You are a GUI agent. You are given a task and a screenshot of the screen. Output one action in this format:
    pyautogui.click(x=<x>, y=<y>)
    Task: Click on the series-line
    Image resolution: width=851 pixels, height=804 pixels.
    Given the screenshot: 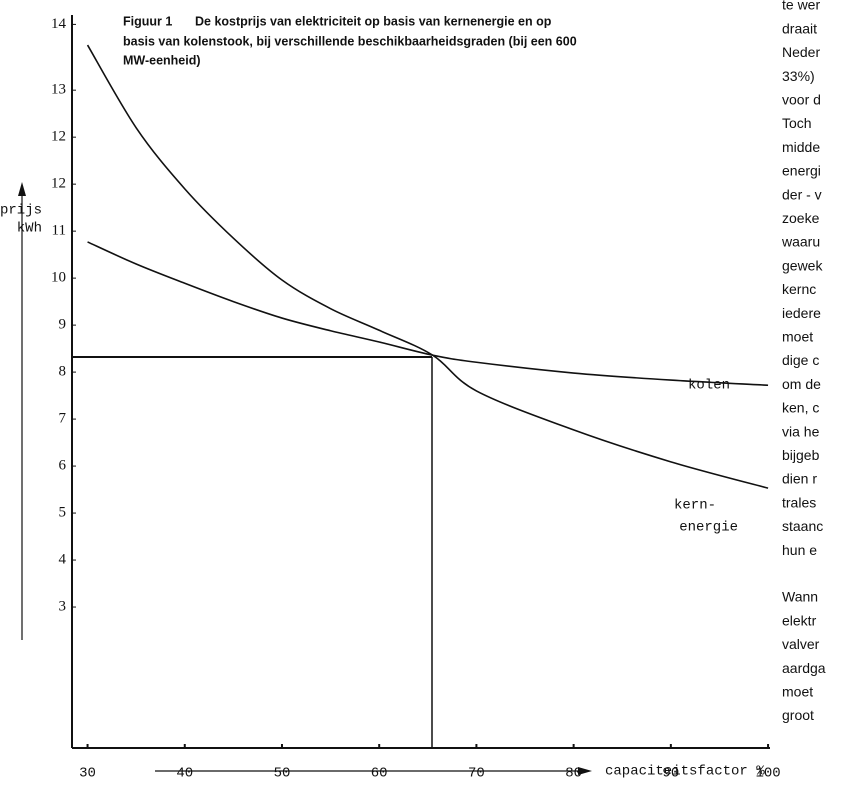 What is the action you would take?
    pyautogui.click(x=428, y=314)
    